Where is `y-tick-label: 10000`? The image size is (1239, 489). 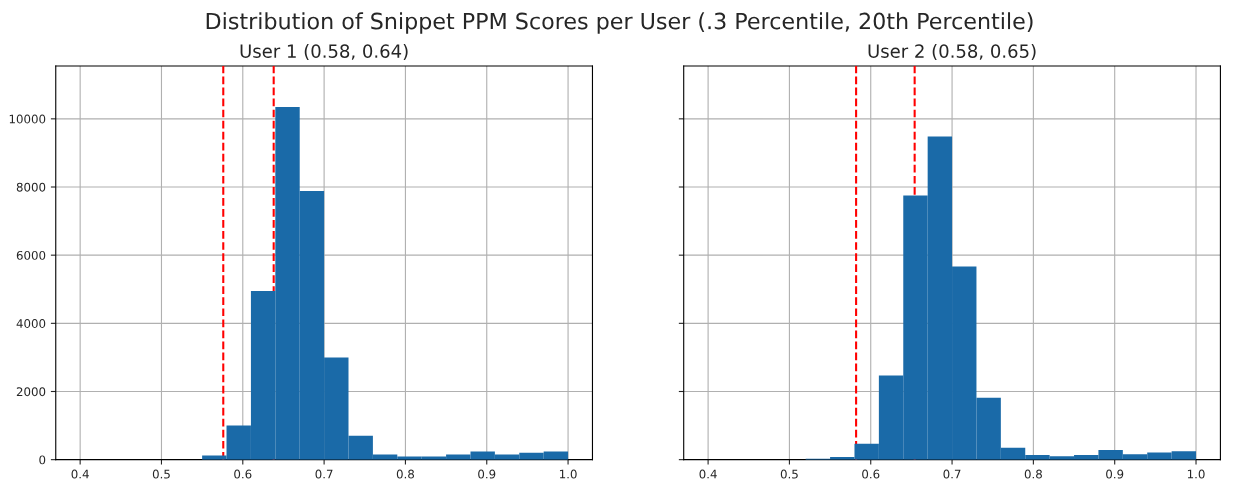
y-tick-label: 10000 is located at coordinates (27, 119).